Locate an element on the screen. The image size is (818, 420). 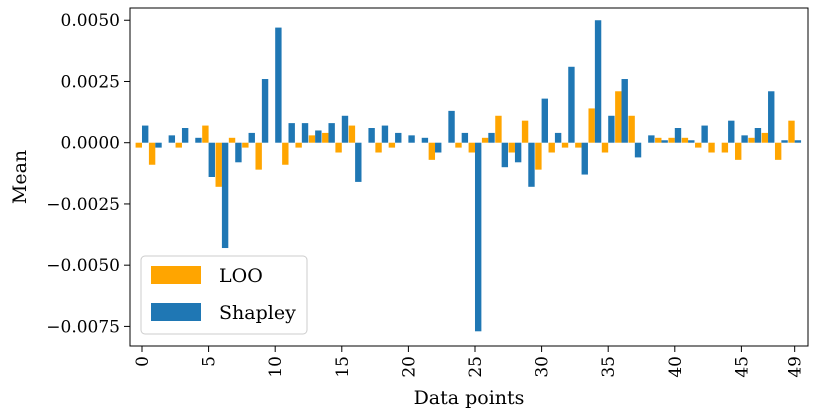
x-tick-label: 35 is located at coordinates (609, 367).